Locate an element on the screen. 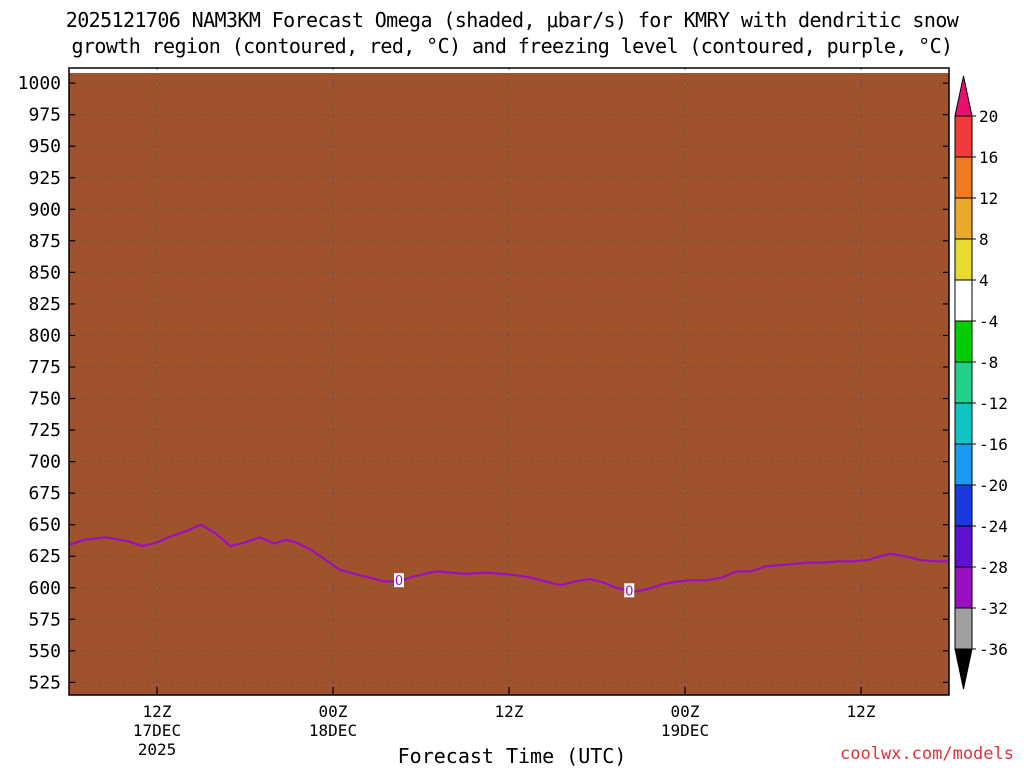 The height and width of the screenshot is (768, 1024). colorbar-label: -16 is located at coordinates (993, 444).